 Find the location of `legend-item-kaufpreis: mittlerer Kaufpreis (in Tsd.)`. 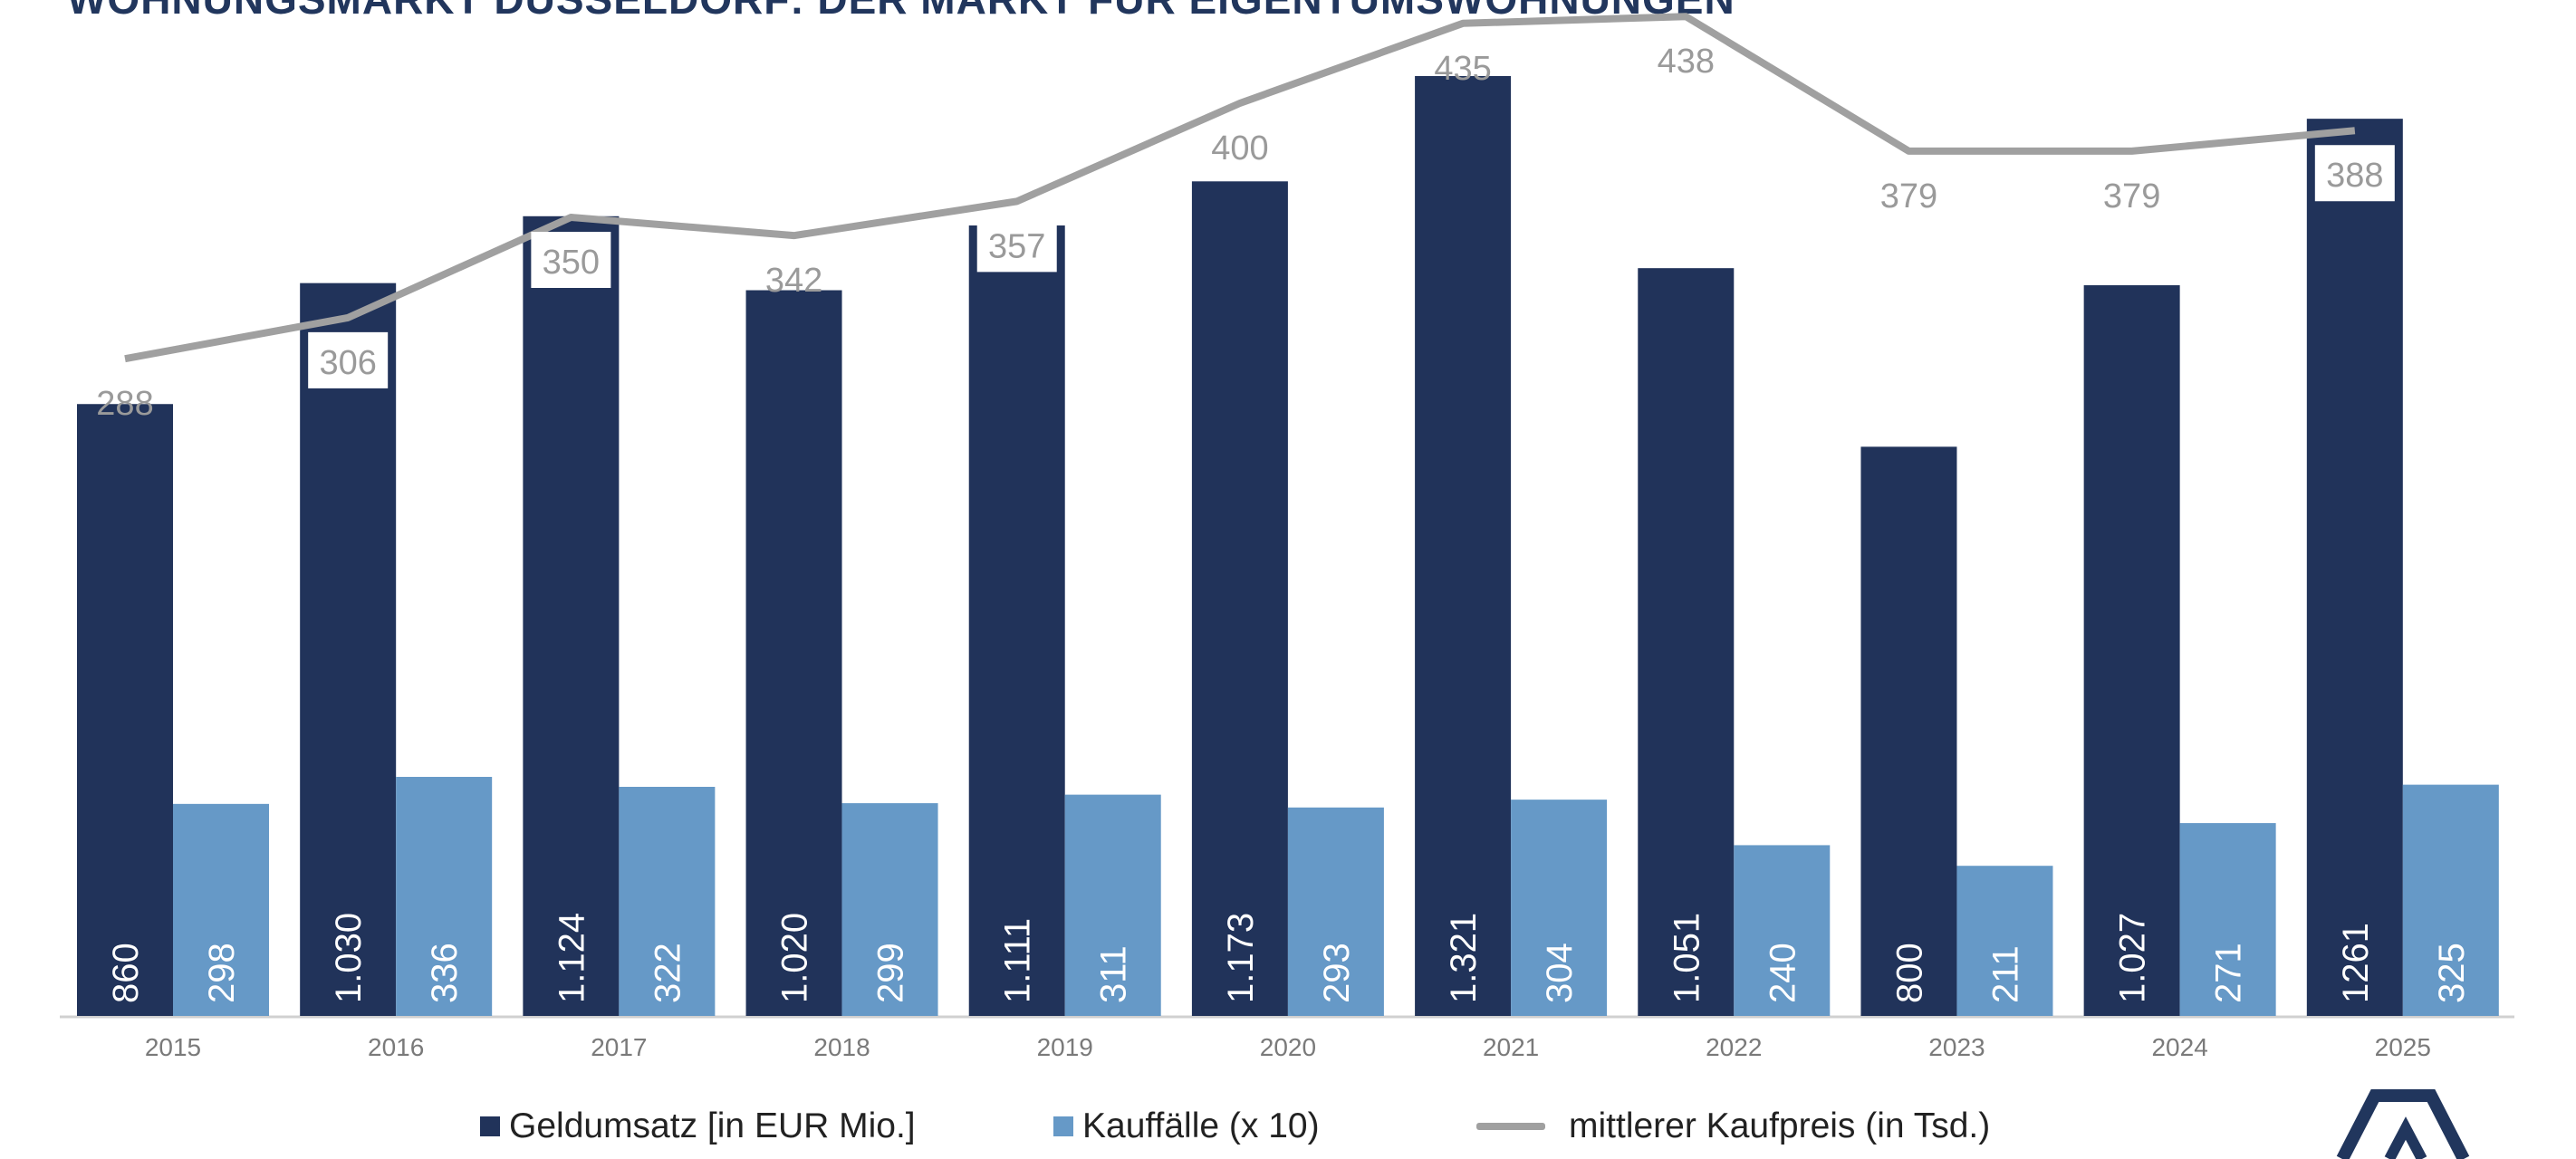

legend-item-kaufpreis: mittlerer Kaufpreis (in Tsd.) is located at coordinates (1733, 1126).